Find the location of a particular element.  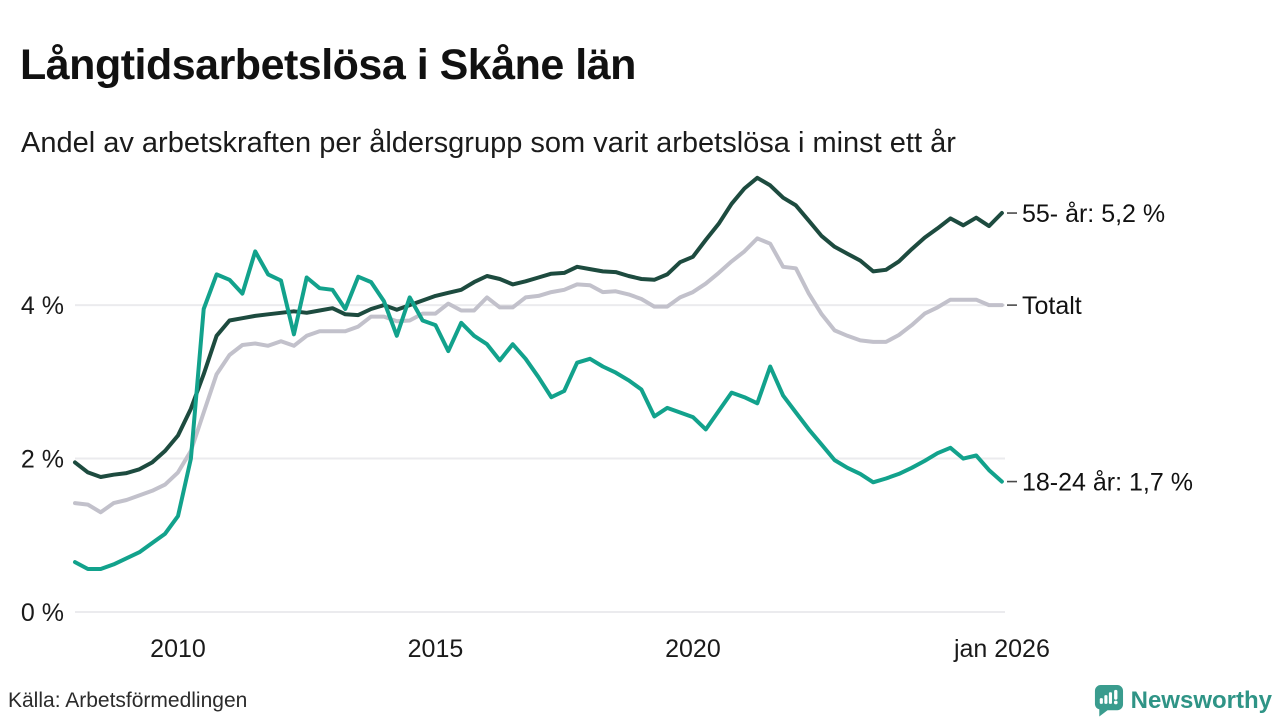

x-tick-label-2015: 2015 is located at coordinates (436, 649).